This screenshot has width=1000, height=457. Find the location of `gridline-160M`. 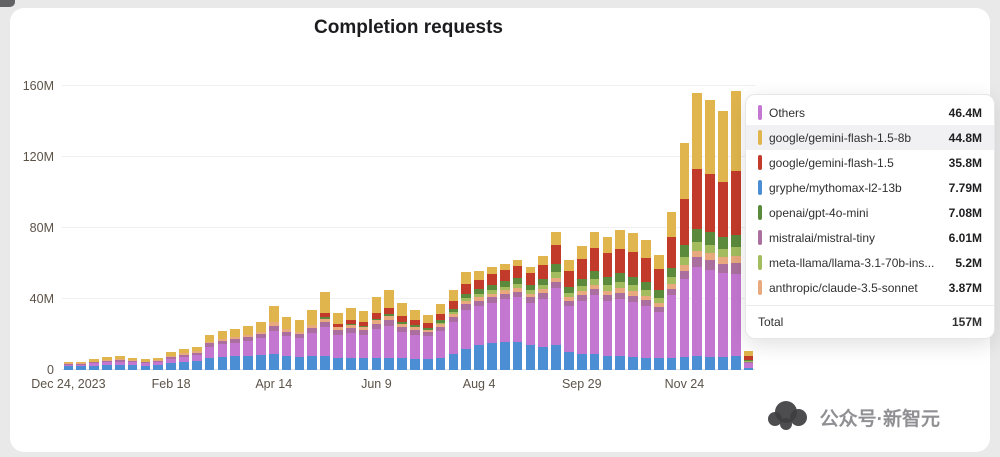

gridline-160M is located at coordinates (408, 85).